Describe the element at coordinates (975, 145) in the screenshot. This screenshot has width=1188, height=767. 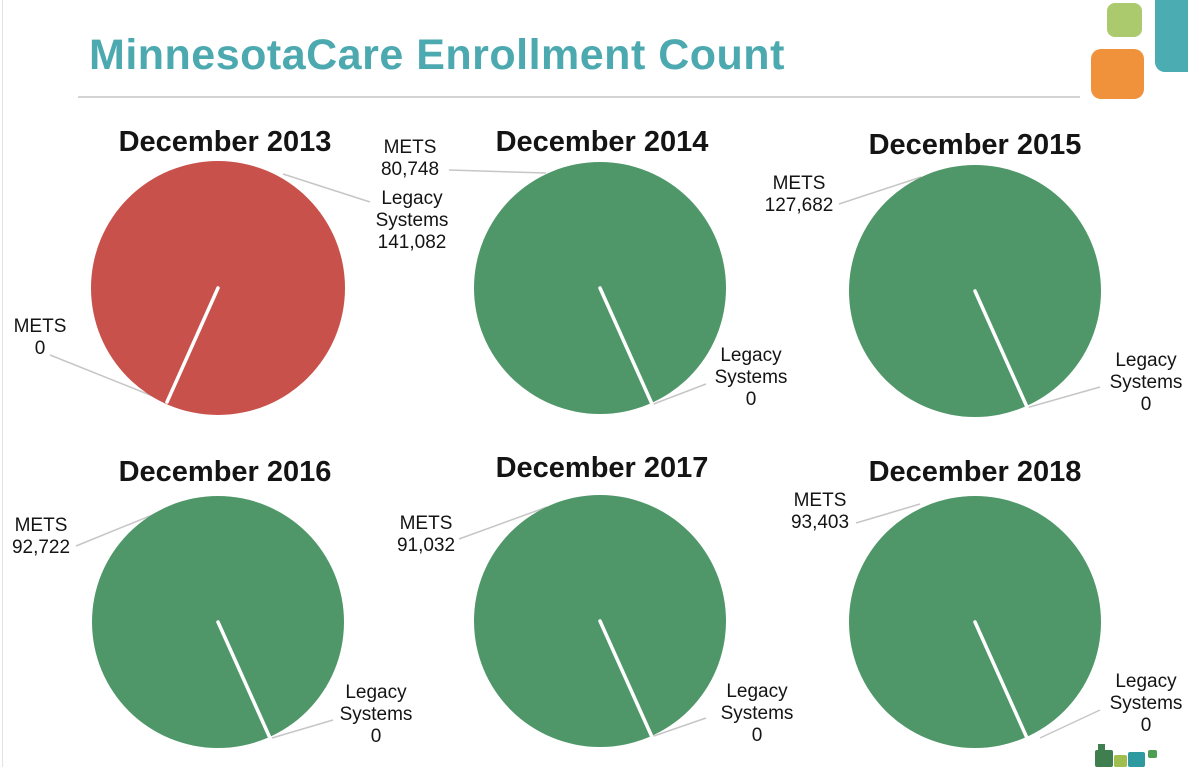
I see `chart-title-2015: December 2015` at that location.